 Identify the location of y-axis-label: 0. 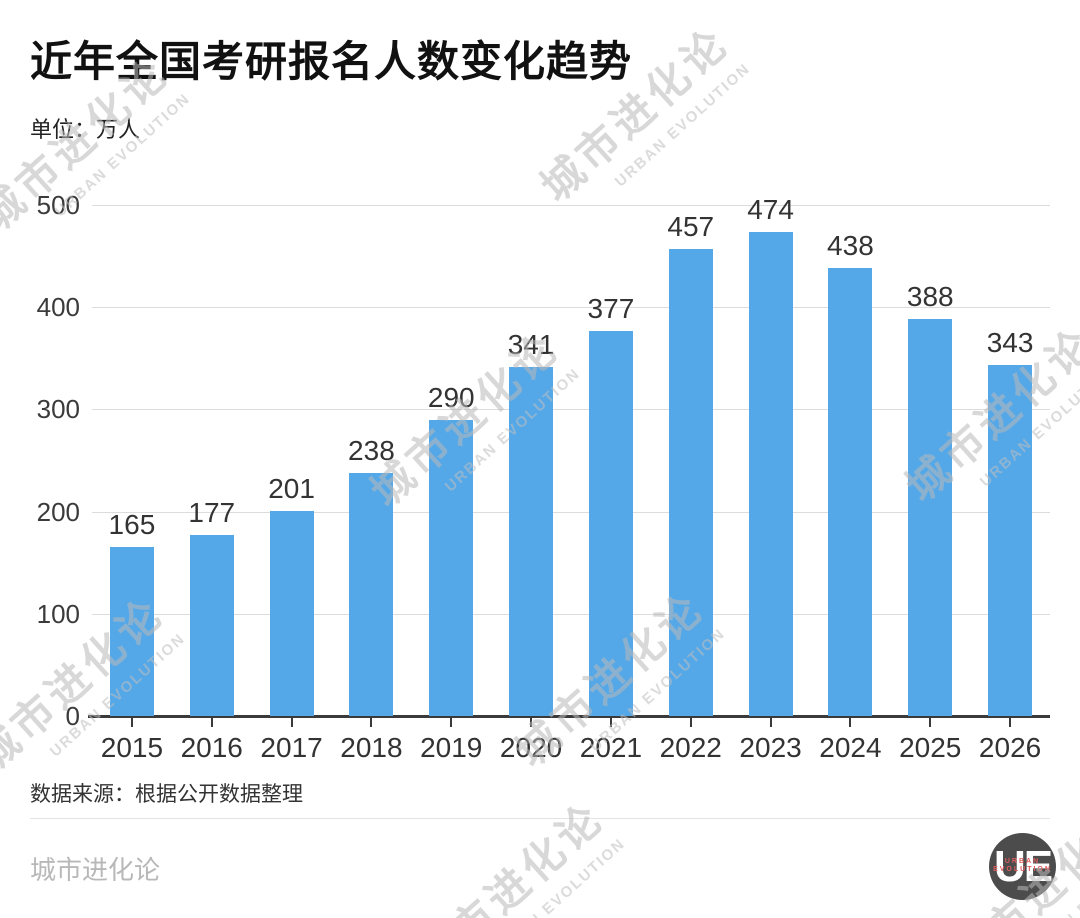
(72, 716).